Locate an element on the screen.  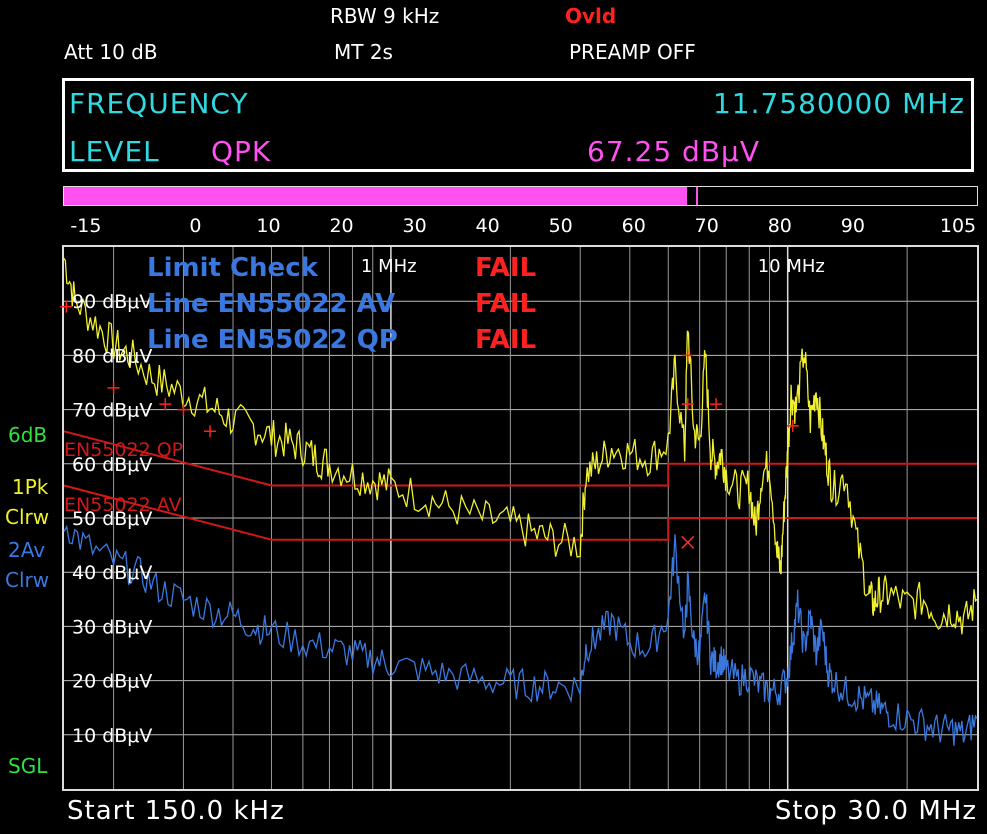
level-bar-tick: 40 is located at coordinates (487, 226).